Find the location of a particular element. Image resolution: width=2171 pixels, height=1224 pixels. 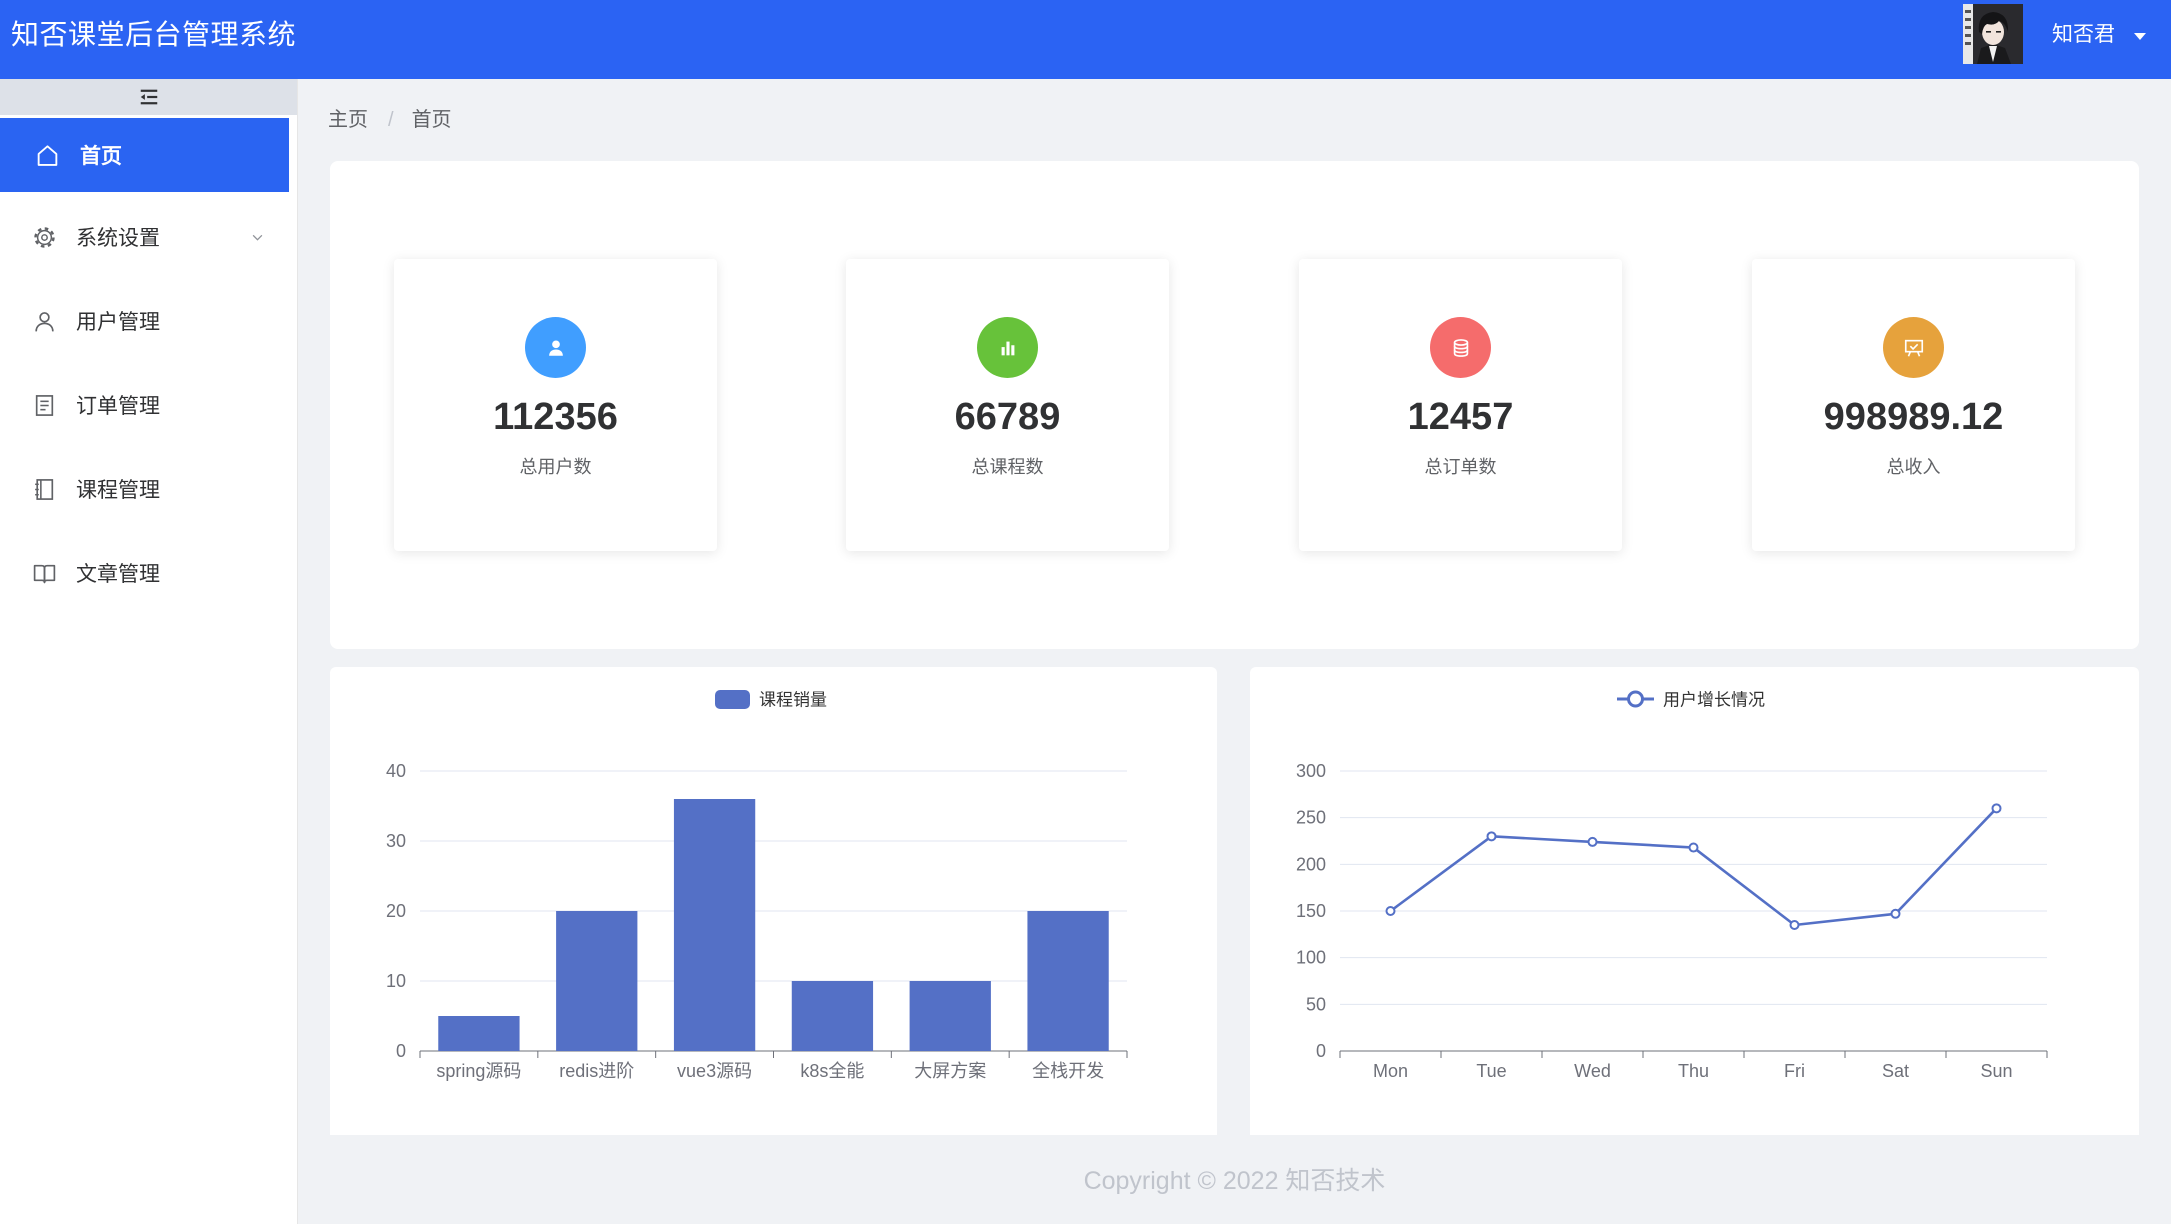

sidebar-item-user-management: 用户管理 is located at coordinates (148, 321).